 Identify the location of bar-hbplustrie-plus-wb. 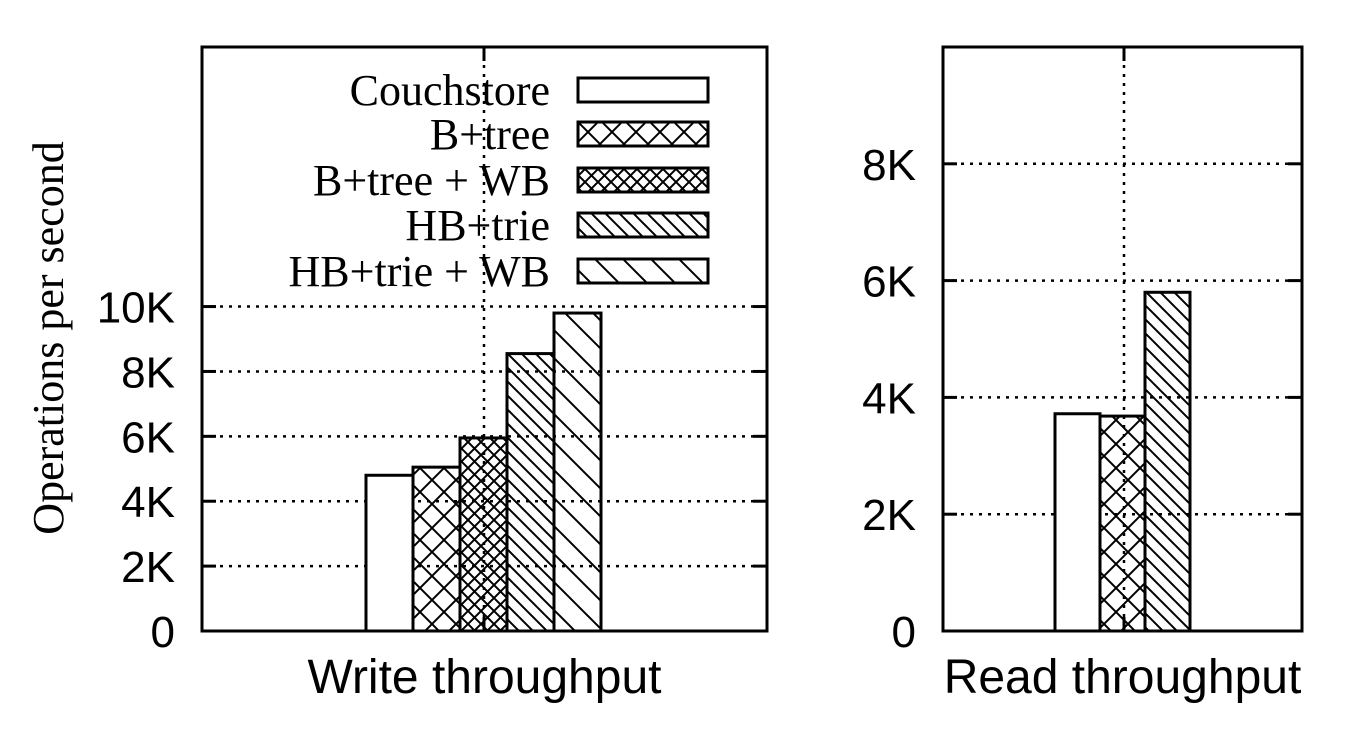
(577, 472).